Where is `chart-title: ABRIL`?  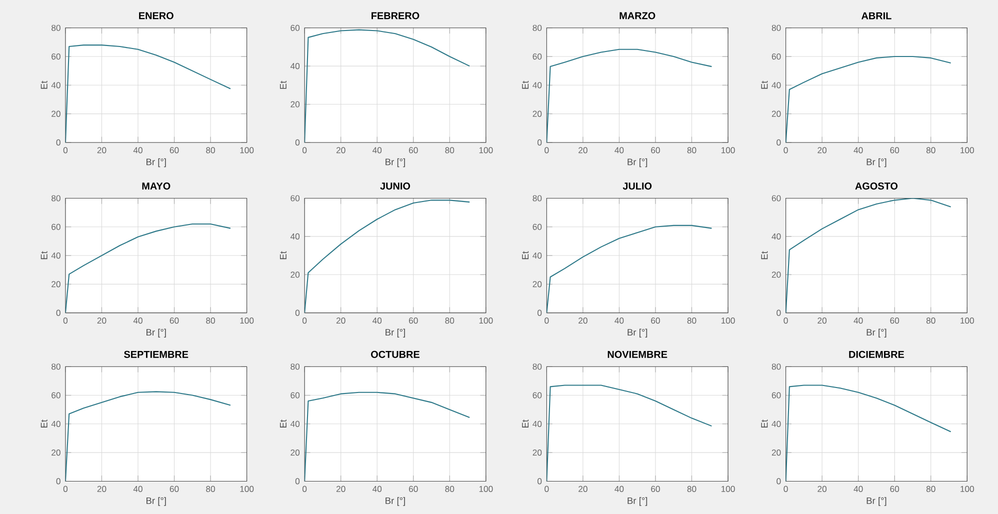
chart-title: ABRIL is located at coordinates (876, 16).